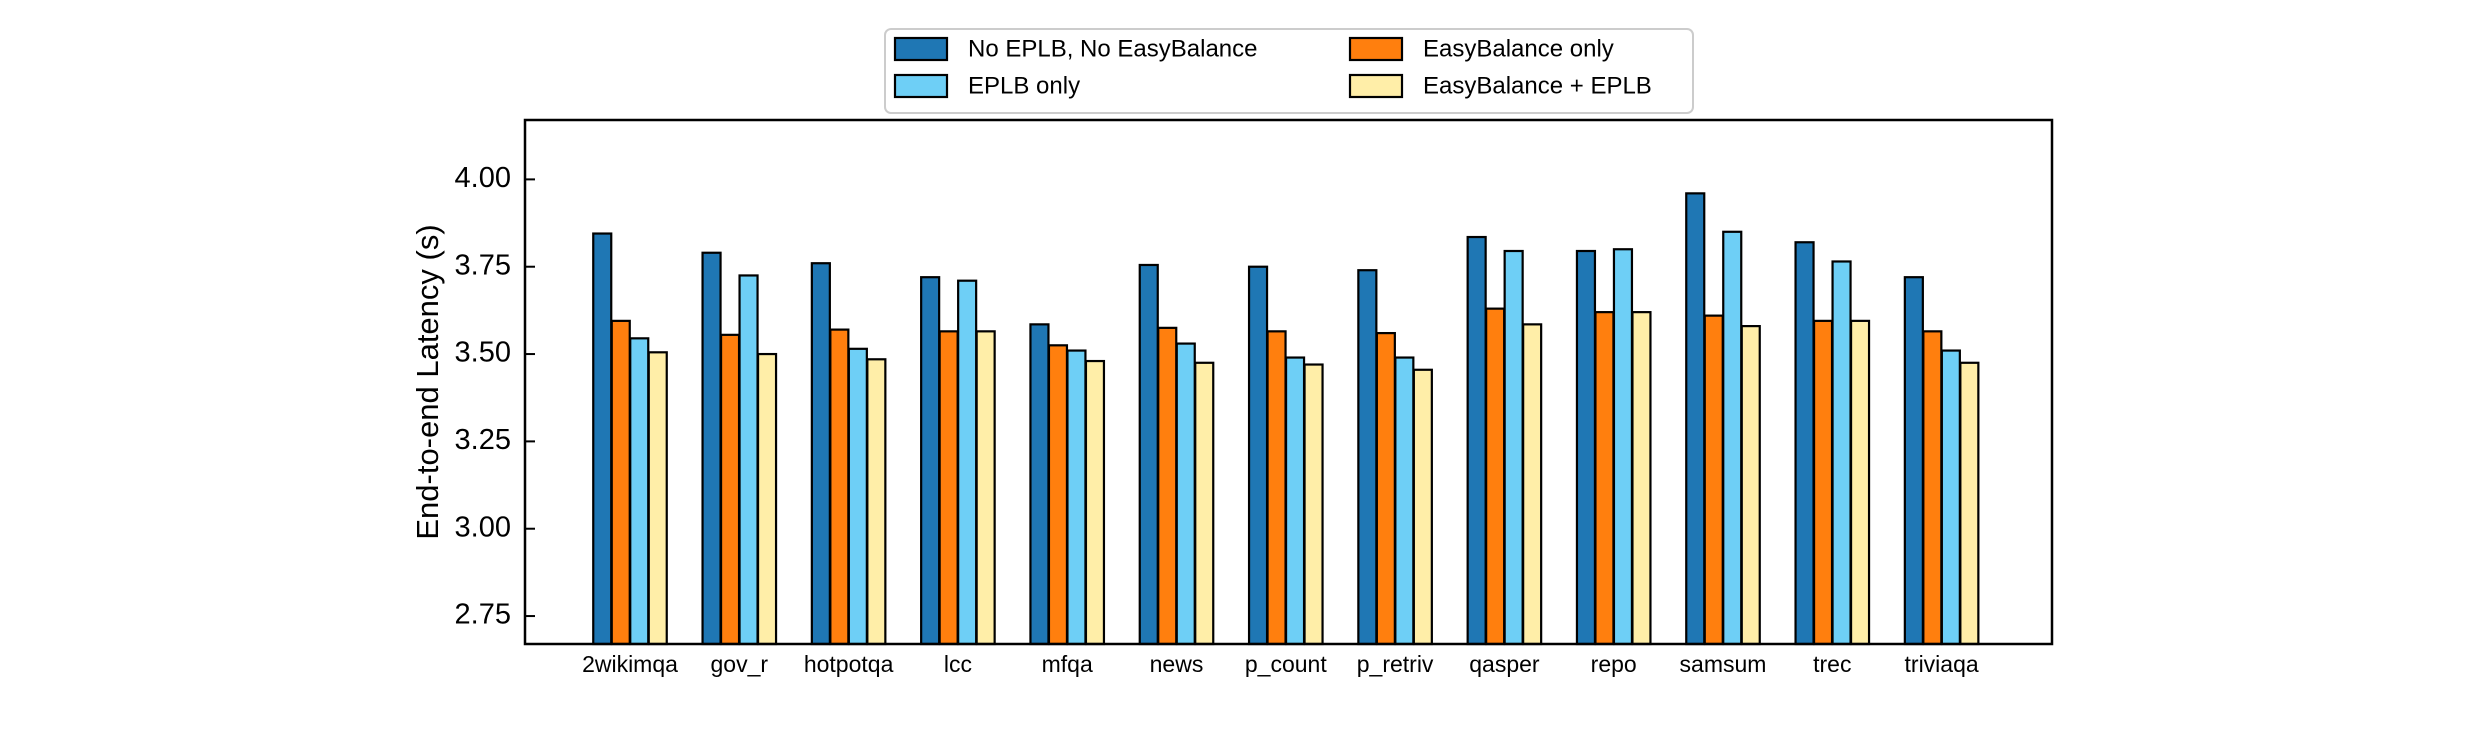 The height and width of the screenshot is (730, 2480). What do you see at coordinates (1286, 664) in the screenshot?
I see `x-category-label: p_count` at bounding box center [1286, 664].